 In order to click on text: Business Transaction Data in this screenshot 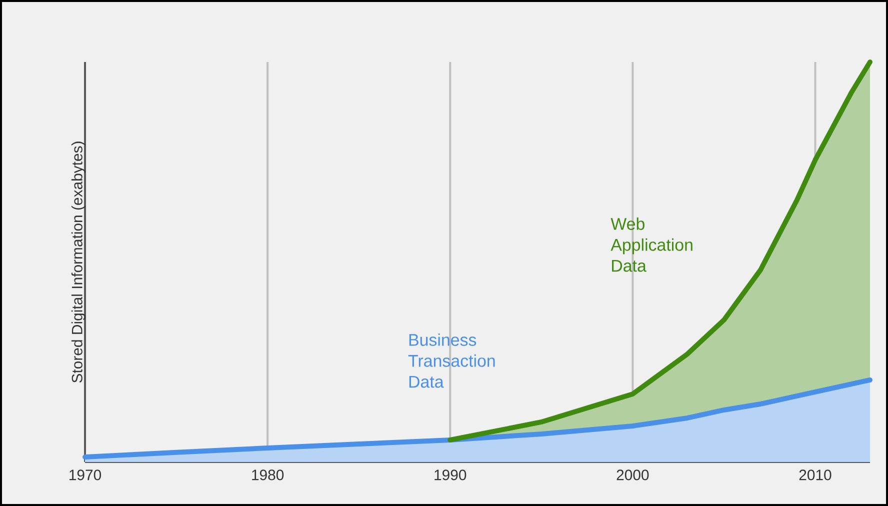, I will do `click(451, 361)`.